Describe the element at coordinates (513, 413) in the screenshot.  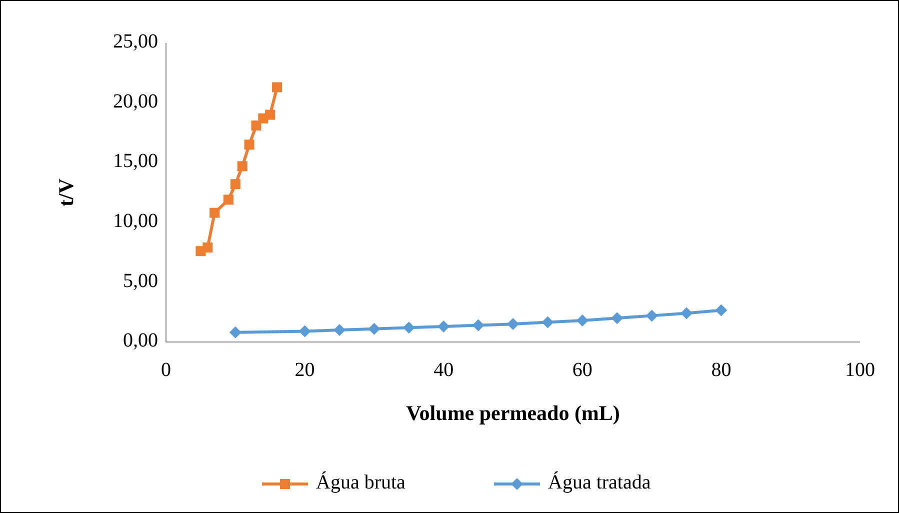
I see `x-axis-title: Volume permeado (mL)` at that location.